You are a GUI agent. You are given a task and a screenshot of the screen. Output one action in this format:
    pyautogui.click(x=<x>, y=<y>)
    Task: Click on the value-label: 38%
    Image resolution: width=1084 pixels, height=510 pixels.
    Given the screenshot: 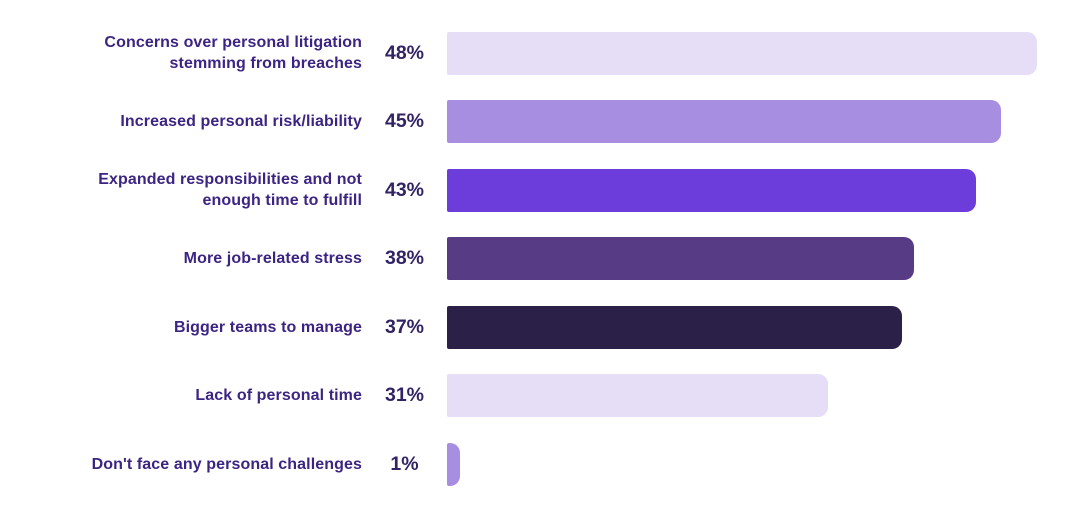 What is the action you would take?
    pyautogui.click(x=404, y=258)
    